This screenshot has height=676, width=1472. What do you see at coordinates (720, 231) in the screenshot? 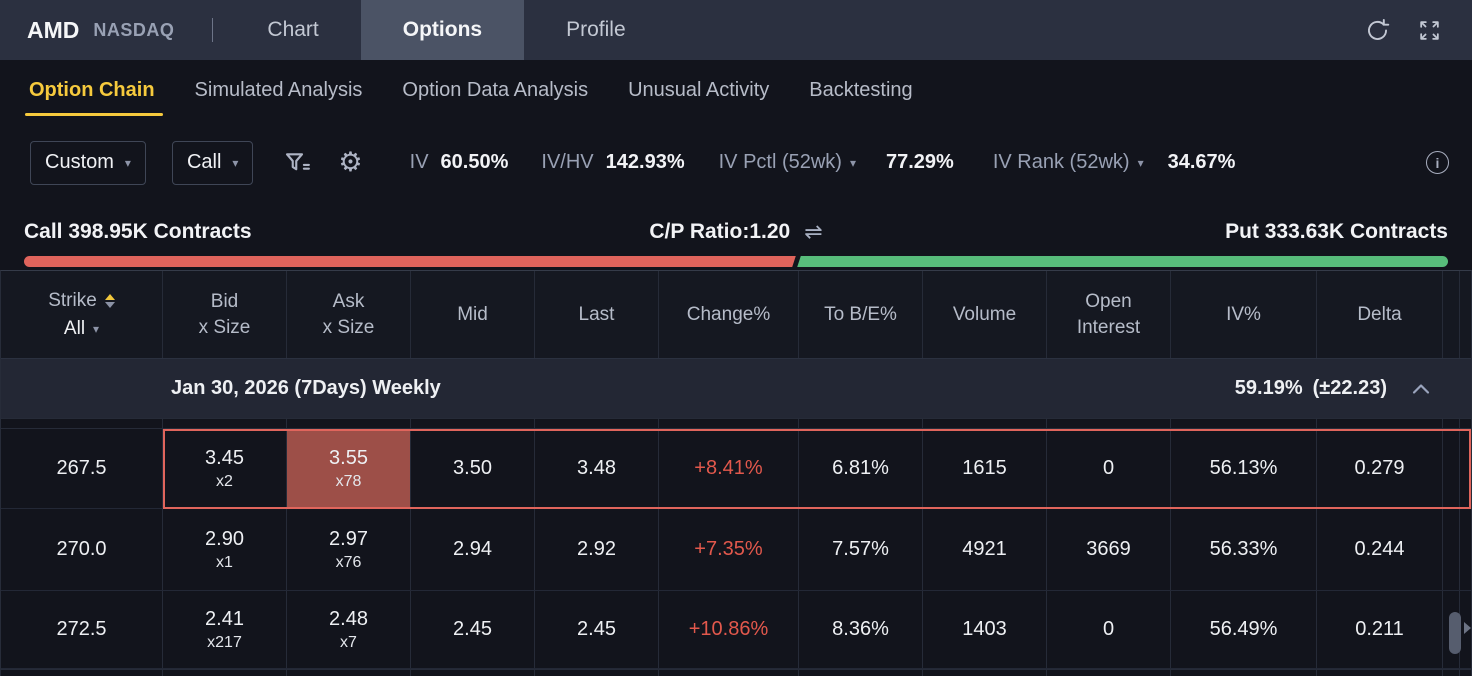
I see `cp-ratio-label: C/P Ratio:1.20` at bounding box center [720, 231].